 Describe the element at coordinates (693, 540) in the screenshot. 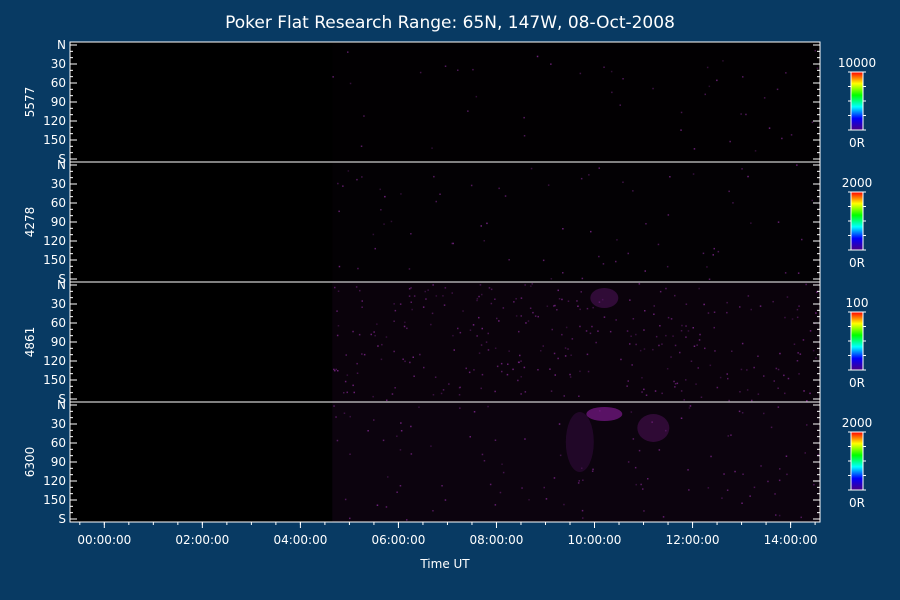

I see `x-tick-label: 12:00:00` at that location.